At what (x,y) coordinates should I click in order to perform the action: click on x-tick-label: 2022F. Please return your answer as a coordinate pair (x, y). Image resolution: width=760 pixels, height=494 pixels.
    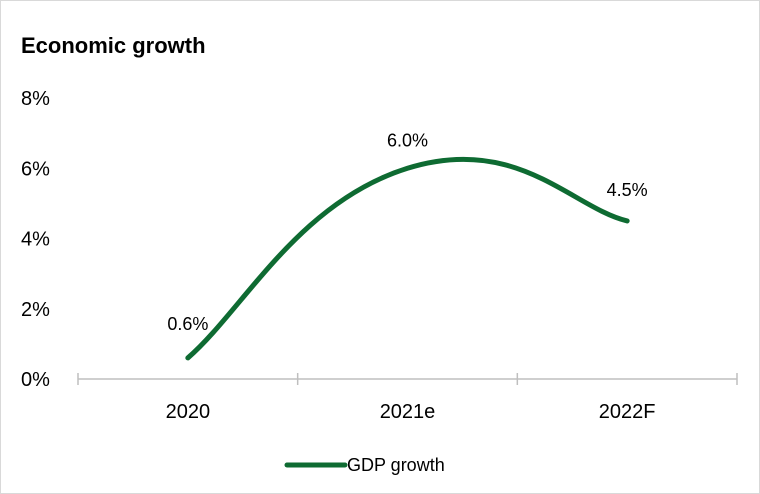
    Looking at the image, I should click on (627, 412).